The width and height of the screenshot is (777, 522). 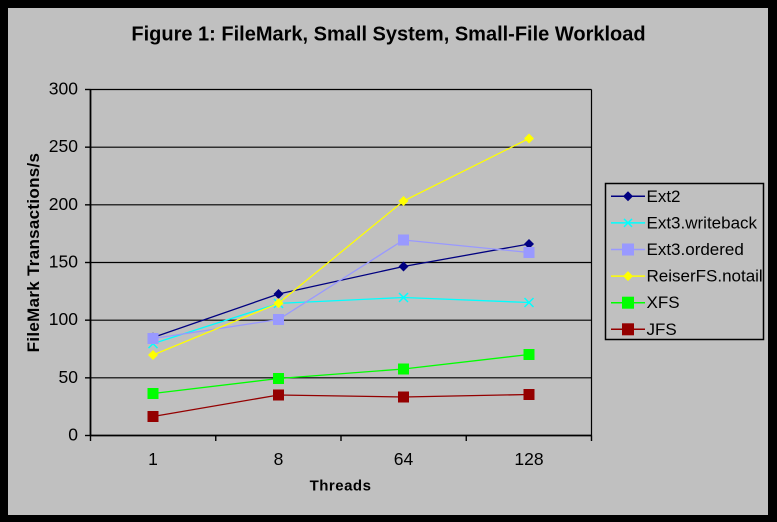 I want to click on svg-text: XFS, so click(x=663, y=302).